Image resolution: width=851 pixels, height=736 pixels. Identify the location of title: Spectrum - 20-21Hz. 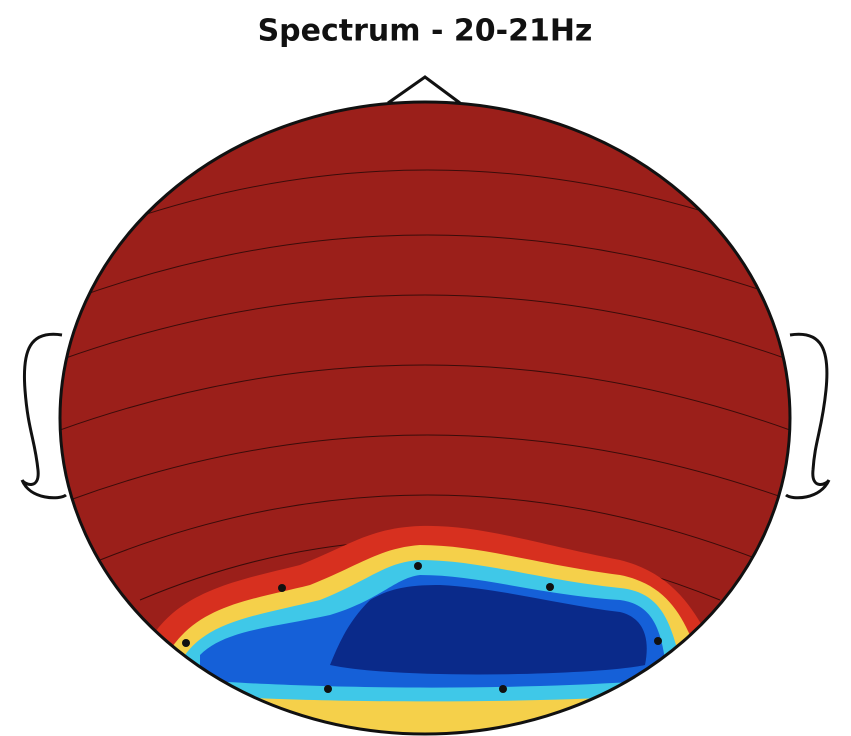
(425, 31).